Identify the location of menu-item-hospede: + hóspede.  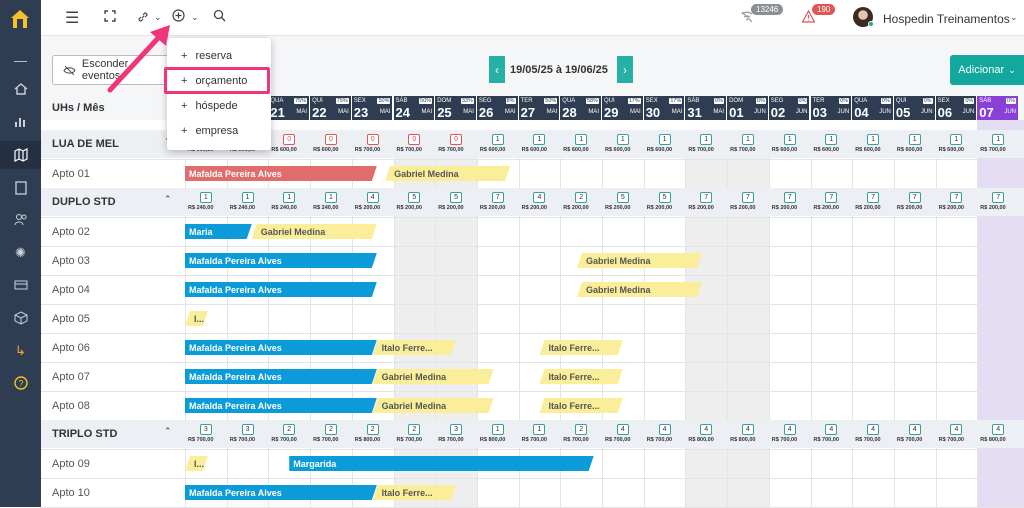
(209, 106).